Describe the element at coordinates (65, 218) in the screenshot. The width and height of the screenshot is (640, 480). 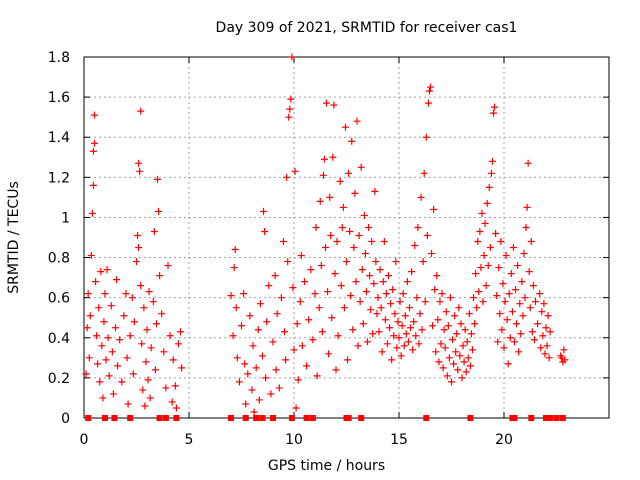
I see `y-tick-label: 1` at that location.